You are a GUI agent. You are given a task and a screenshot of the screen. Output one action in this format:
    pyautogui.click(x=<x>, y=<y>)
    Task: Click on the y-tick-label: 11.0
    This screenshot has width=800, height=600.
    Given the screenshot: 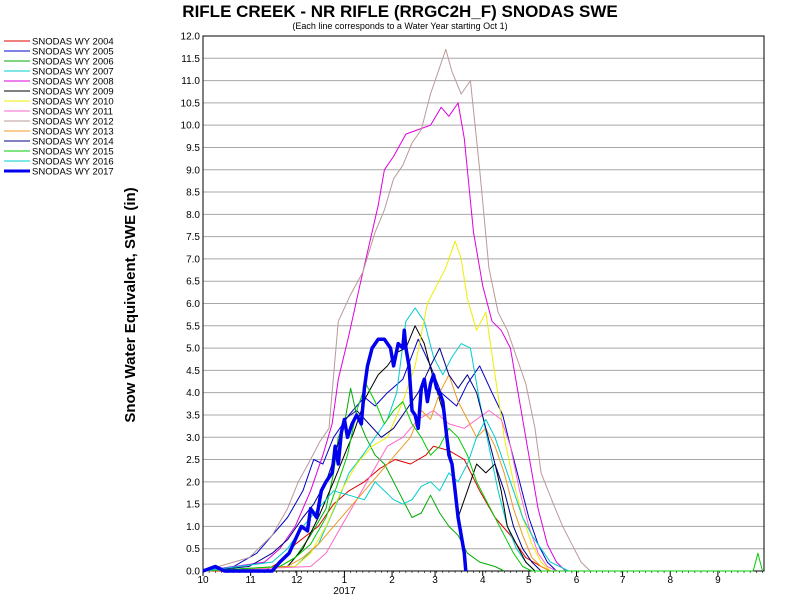 What is the action you would take?
    pyautogui.click(x=190, y=81)
    